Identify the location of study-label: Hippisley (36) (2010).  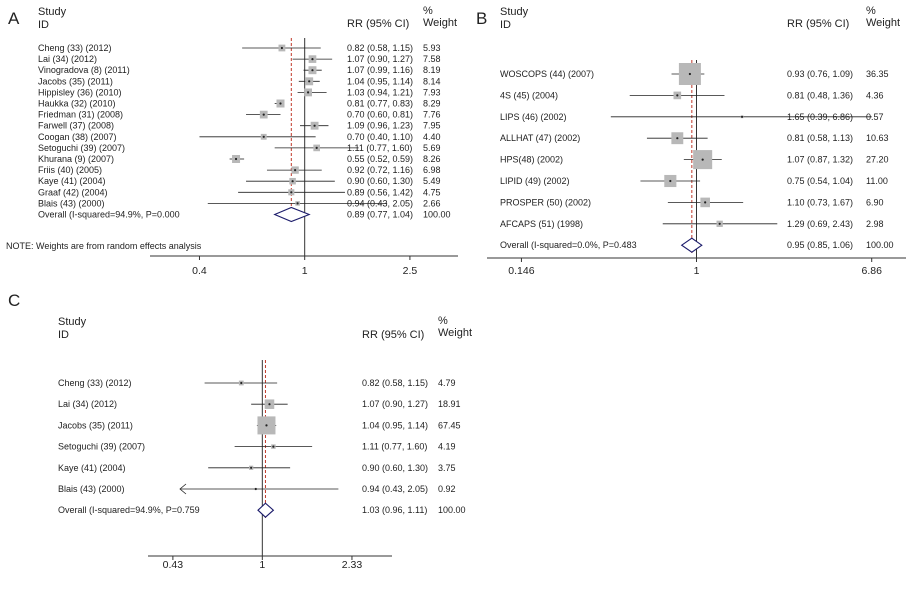
(80, 92).